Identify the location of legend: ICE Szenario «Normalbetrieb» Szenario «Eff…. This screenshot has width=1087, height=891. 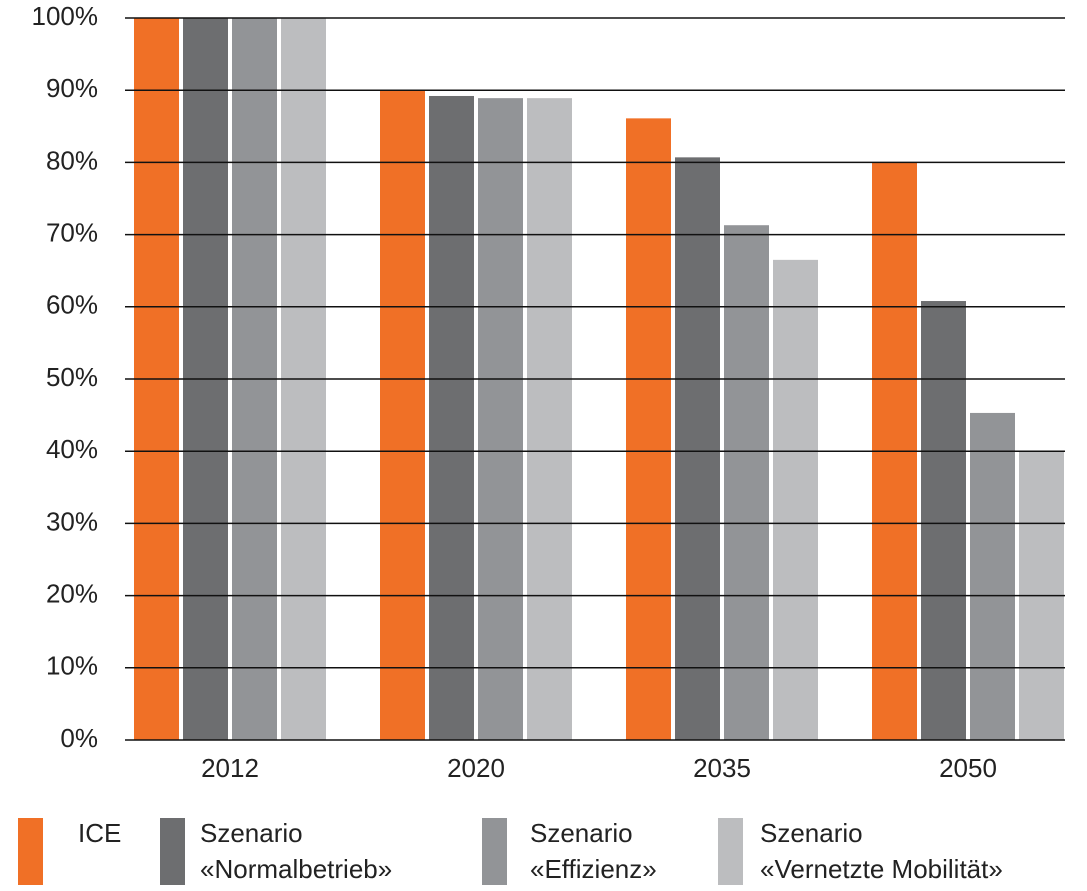
(543, 853).